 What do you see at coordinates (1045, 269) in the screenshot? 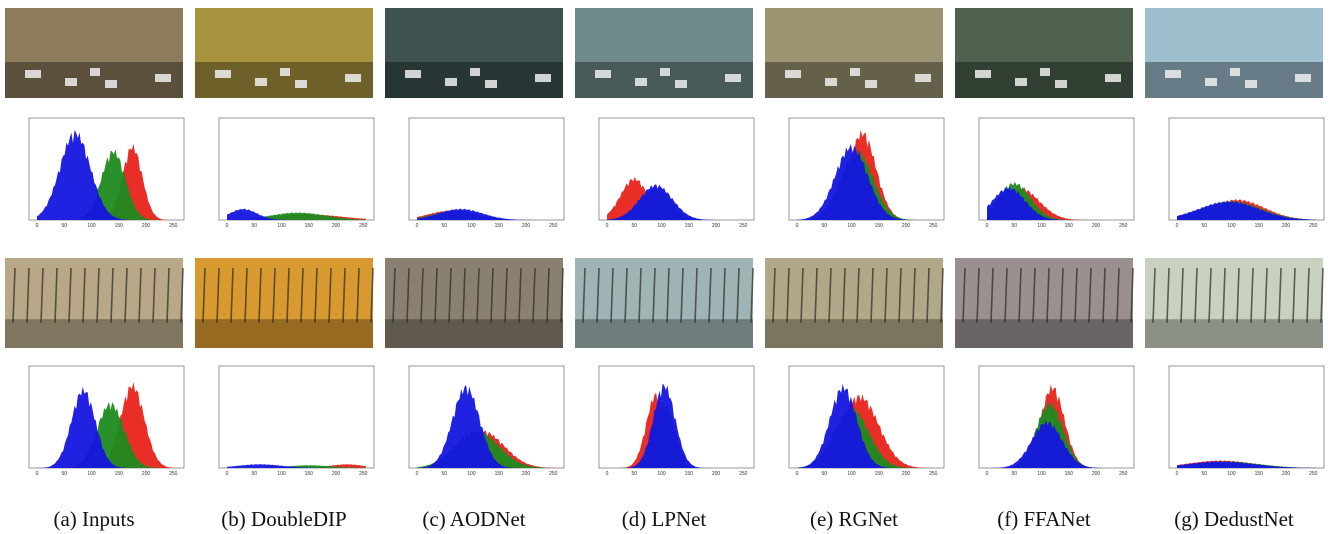
I see `panel: 0 50 100 150 200 250 0 50 100 150 200 250 (f) FFANet` at bounding box center [1045, 269].